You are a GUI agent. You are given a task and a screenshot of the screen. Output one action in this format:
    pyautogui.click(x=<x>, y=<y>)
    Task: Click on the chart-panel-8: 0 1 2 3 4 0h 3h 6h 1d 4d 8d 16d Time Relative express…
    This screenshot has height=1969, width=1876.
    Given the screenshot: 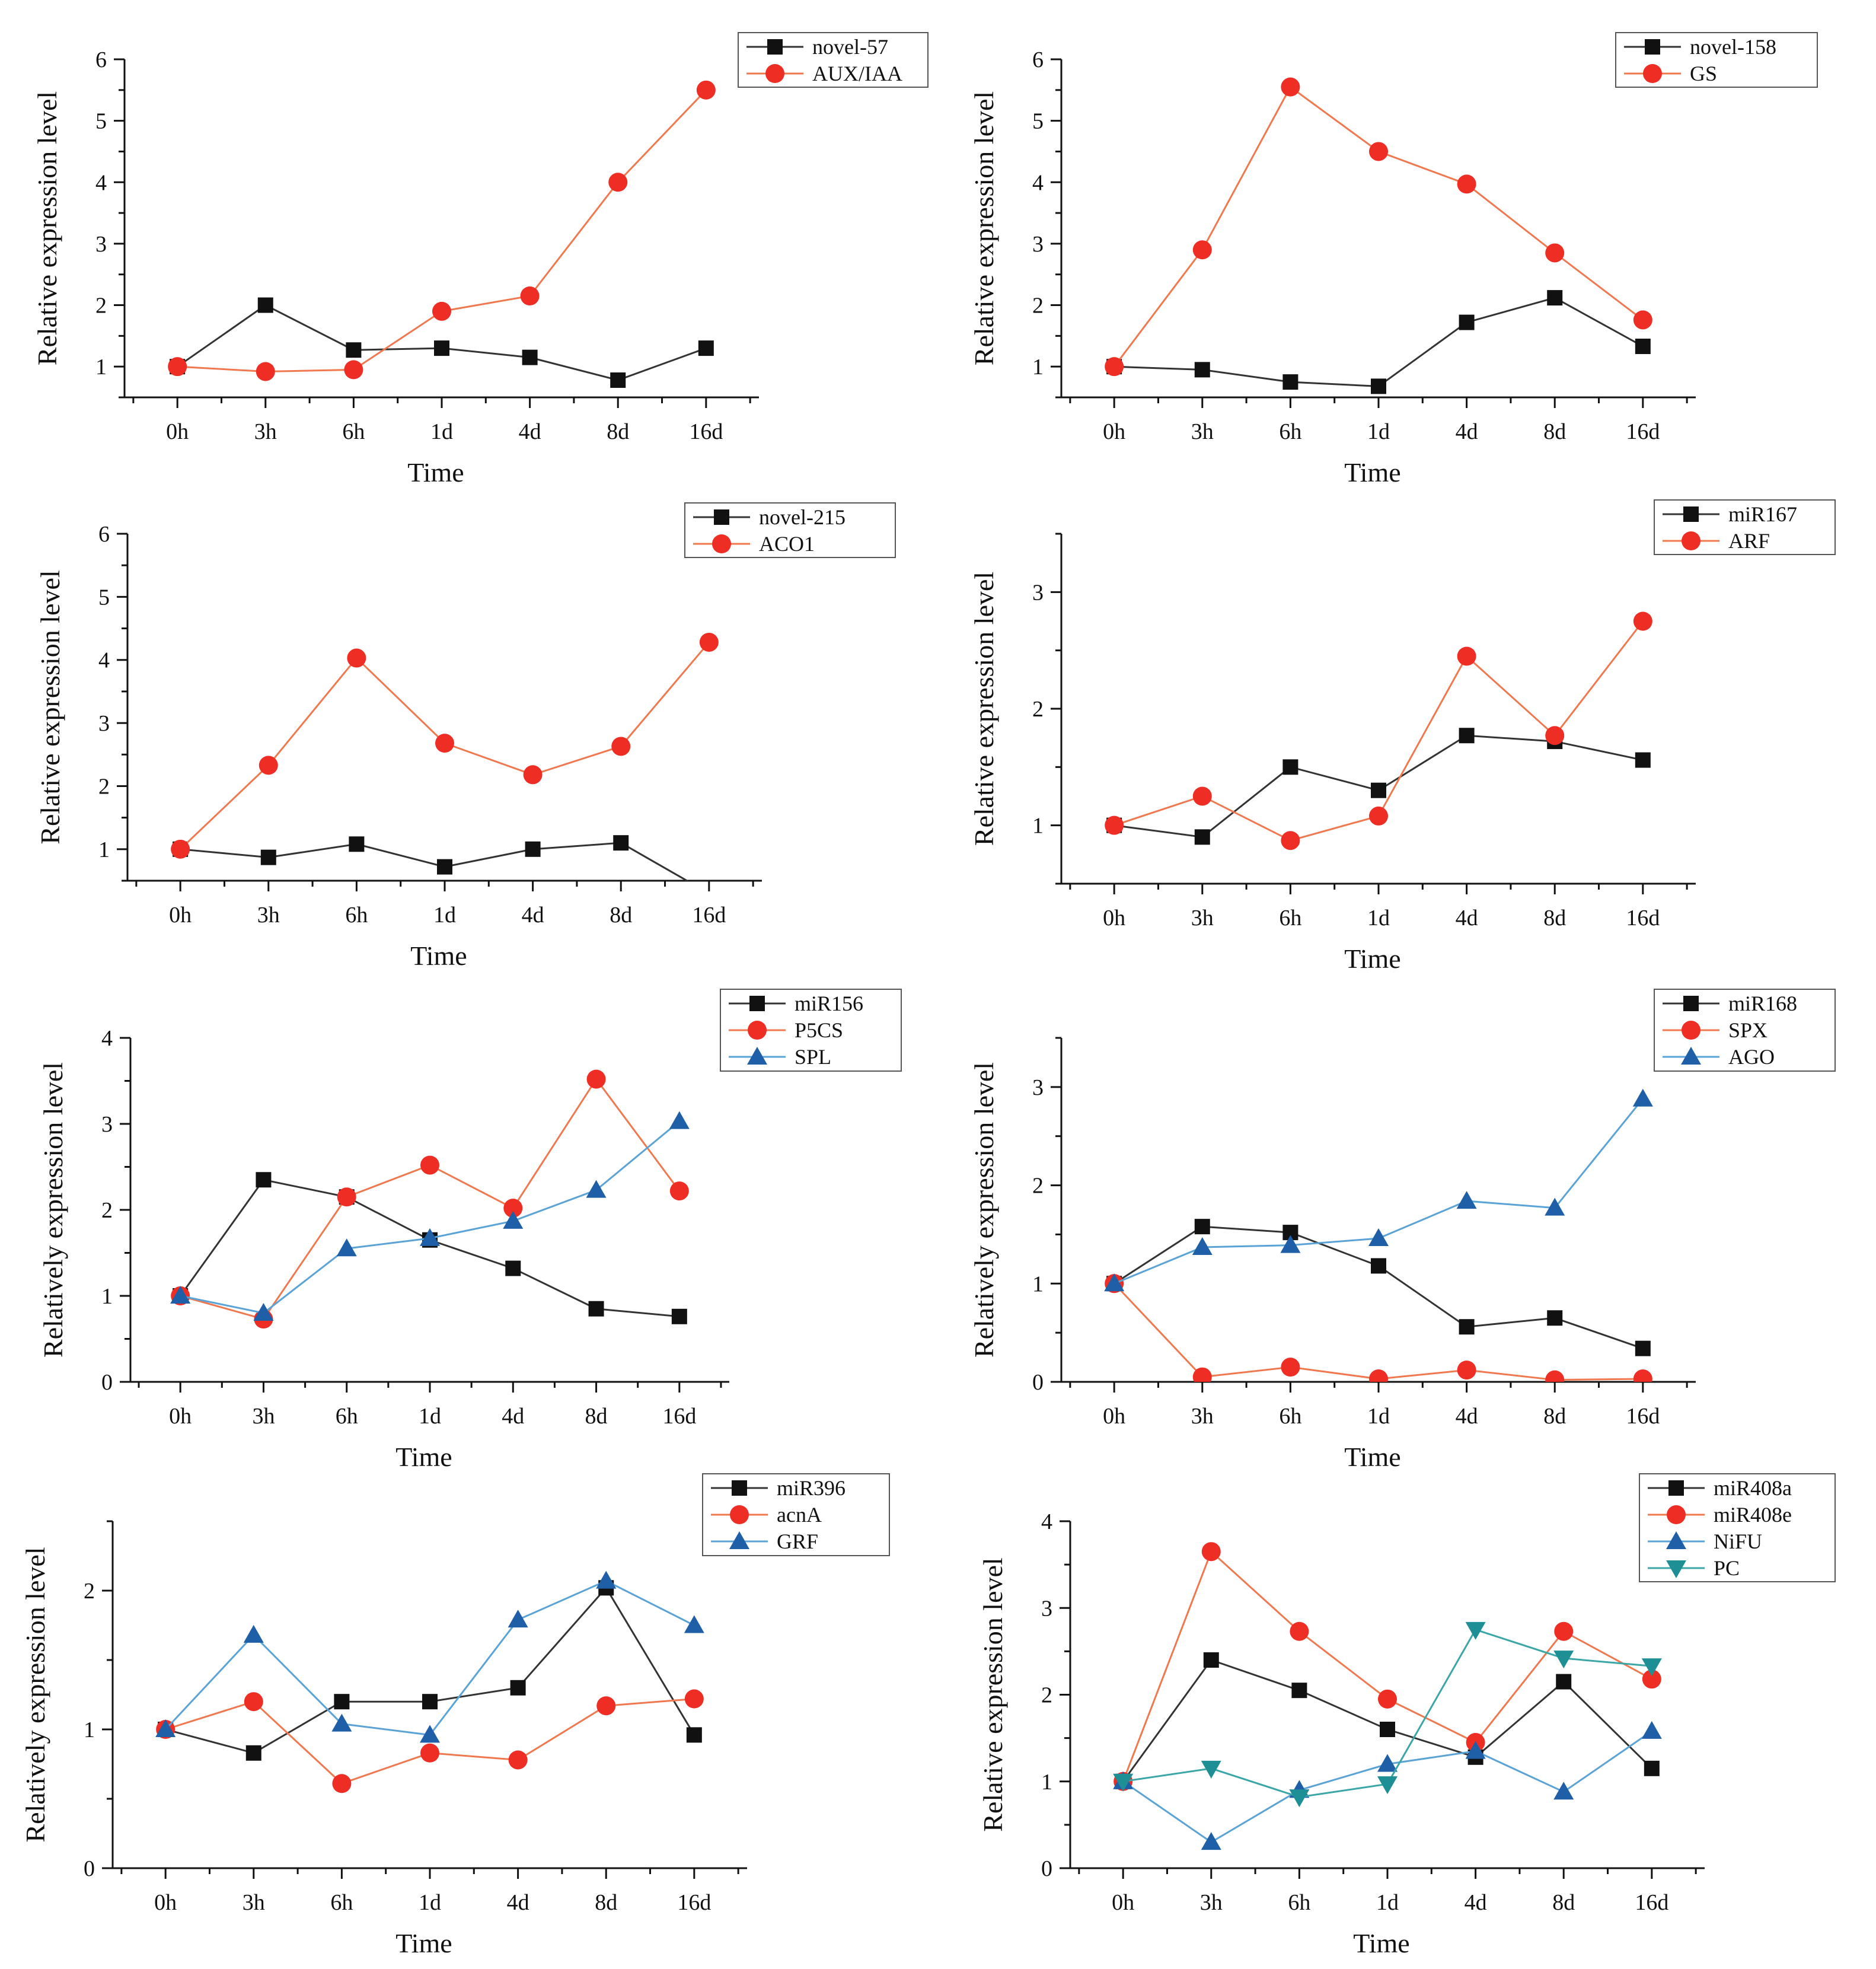 What is the action you would take?
    pyautogui.click(x=1407, y=1715)
    